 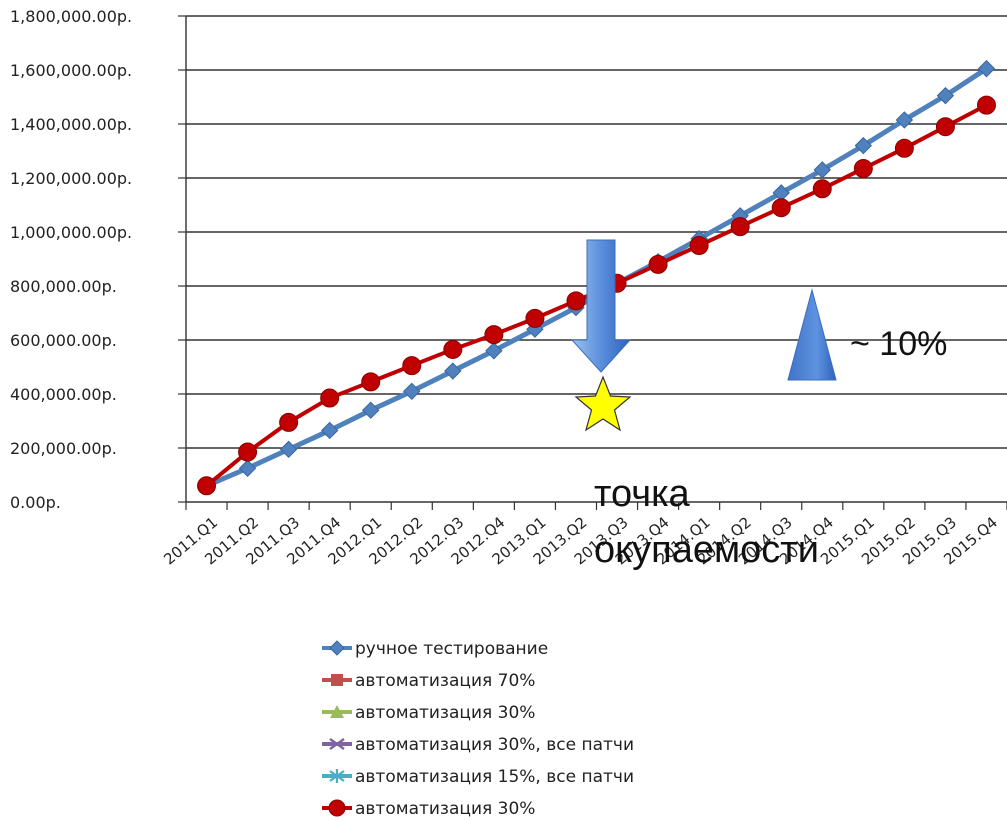 What do you see at coordinates (63, 340) in the screenshot?
I see `y-tick-label: 600,000.00р.` at bounding box center [63, 340].